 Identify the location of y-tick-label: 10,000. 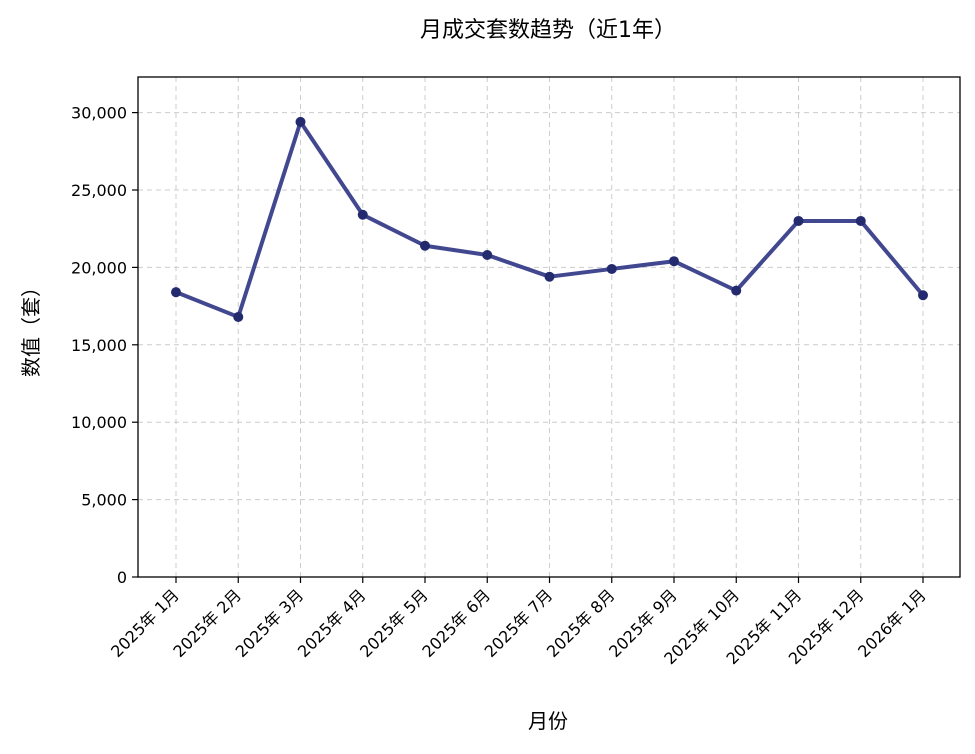
(99, 422).